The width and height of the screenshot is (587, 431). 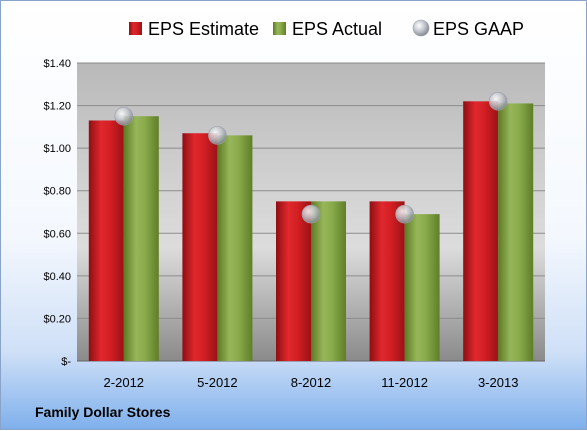 What do you see at coordinates (57, 213) in the screenshot?
I see `y-axis-tick-labels: $- $0.20 $0.40 $0.60 $0.80 $1.00 $1.20 $1.40` at bounding box center [57, 213].